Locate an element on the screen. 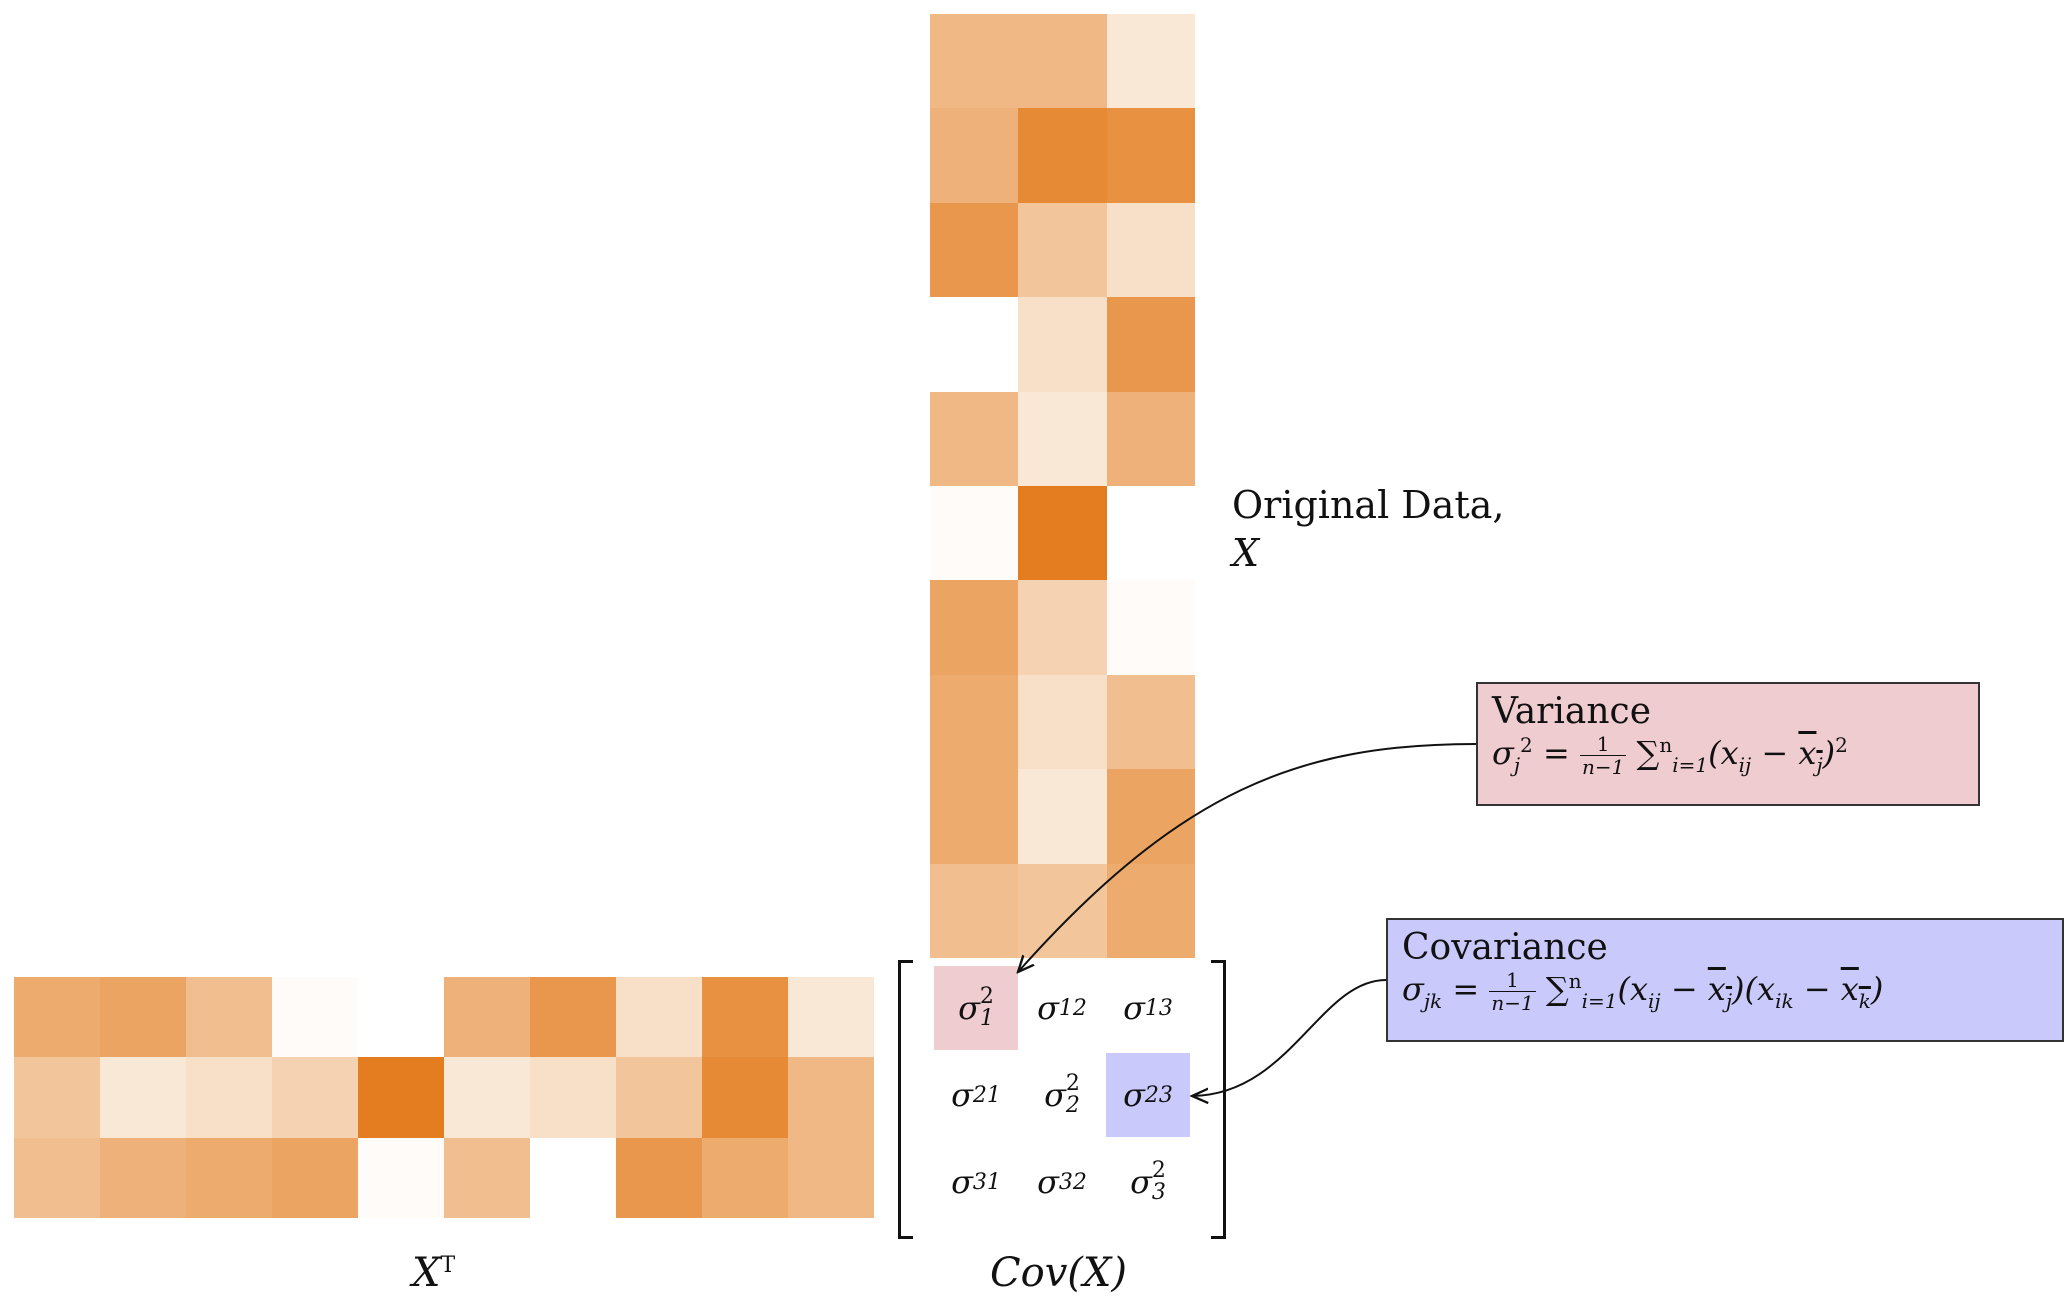  covariance-title: Covariance is located at coordinates (1505, 947).